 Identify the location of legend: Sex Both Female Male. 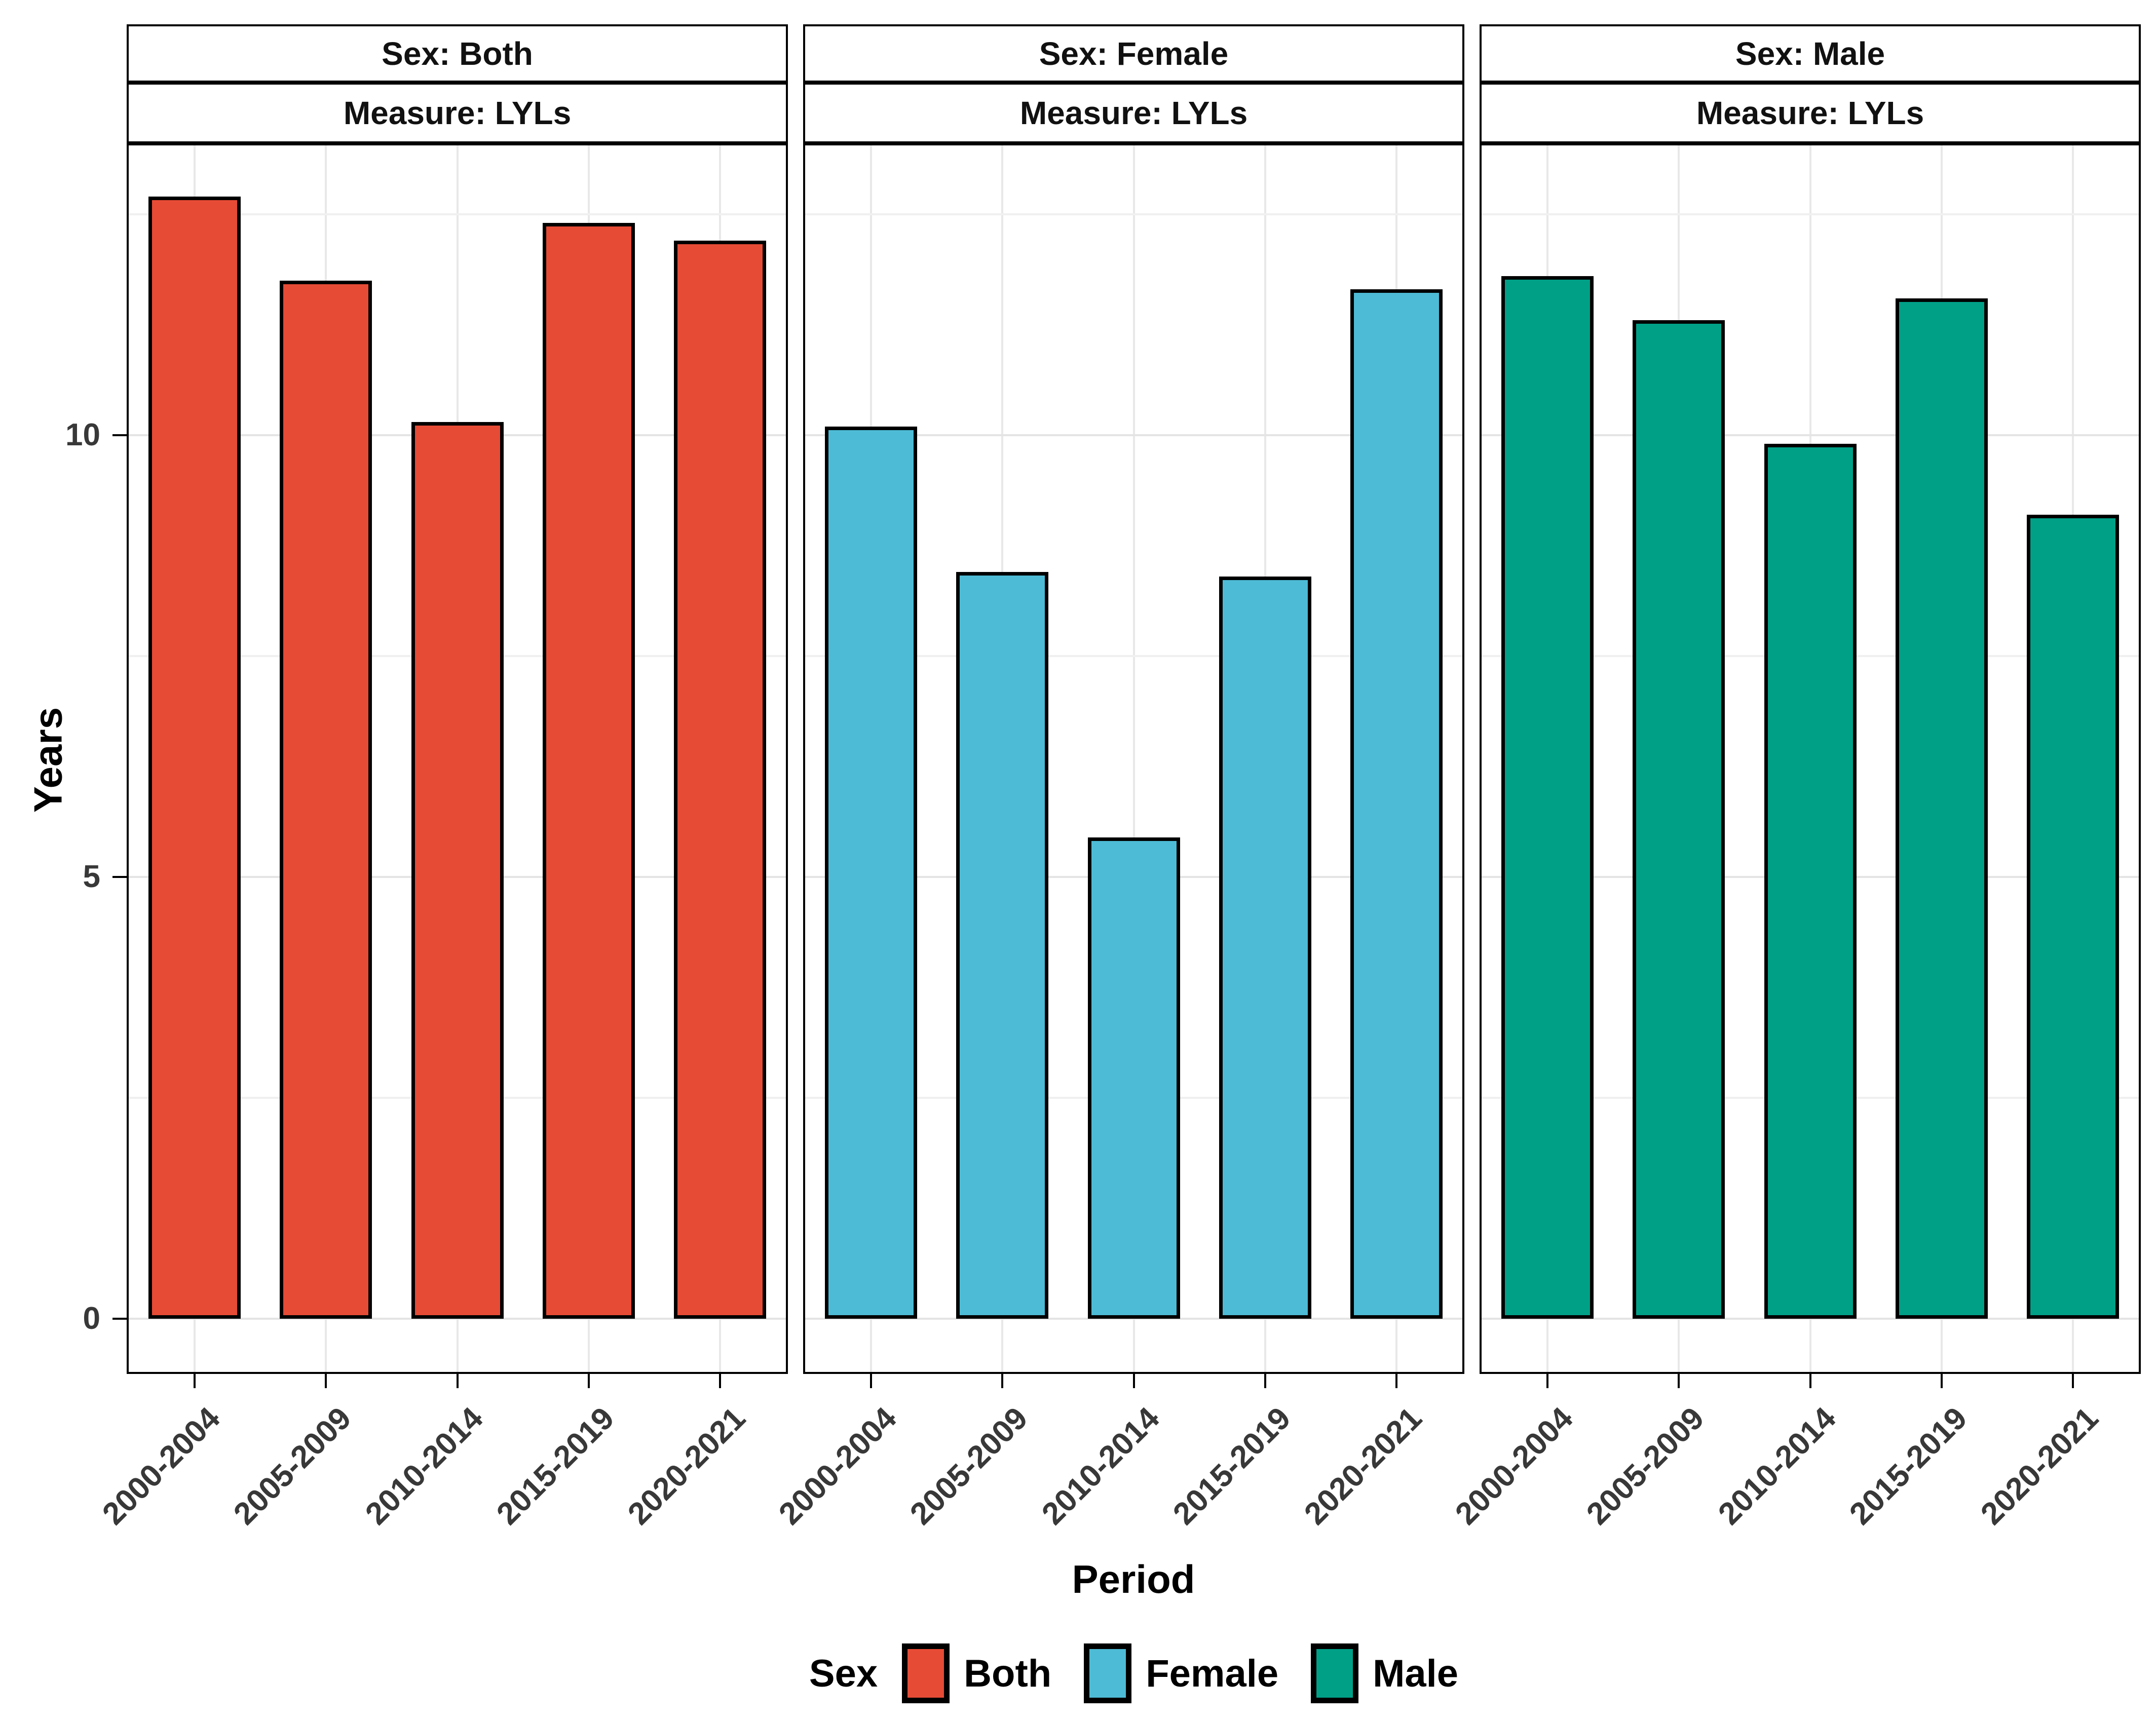
(1134, 1673).